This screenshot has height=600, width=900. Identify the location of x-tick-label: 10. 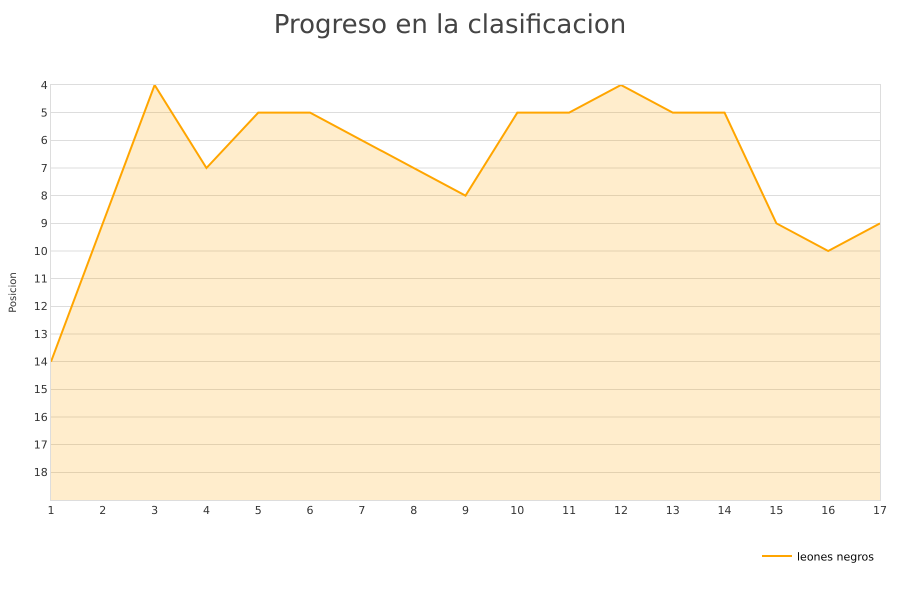
(517, 511).